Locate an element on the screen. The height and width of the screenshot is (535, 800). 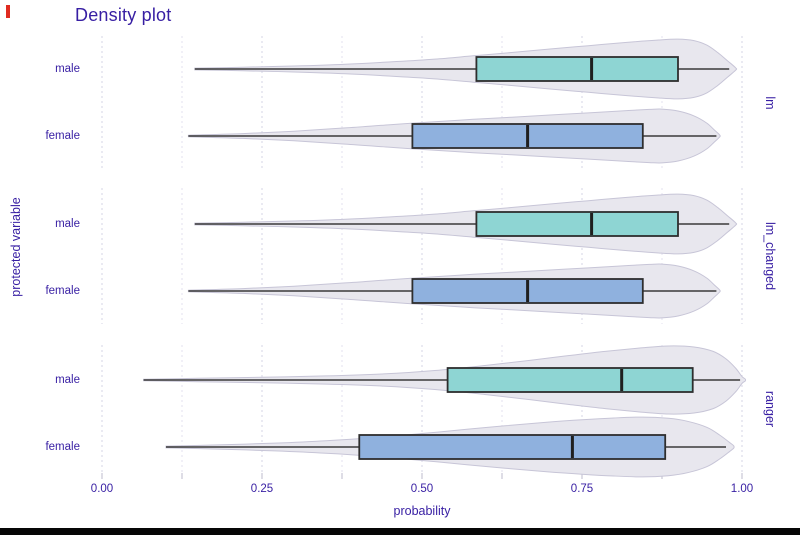
facet-strip-lm: lm is located at coordinates (770, 103).